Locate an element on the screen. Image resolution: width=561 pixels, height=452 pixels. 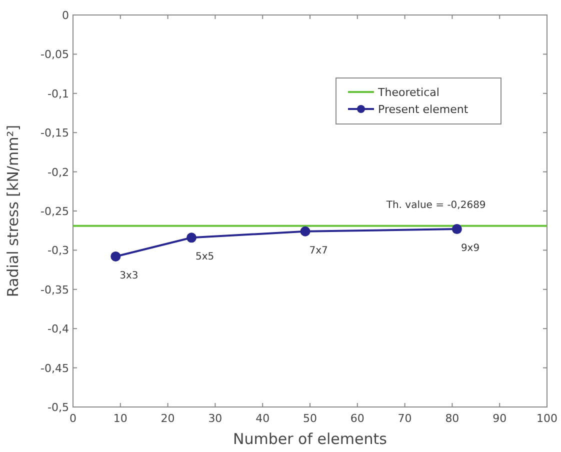
x-tick-label: 60 is located at coordinates (357, 418).